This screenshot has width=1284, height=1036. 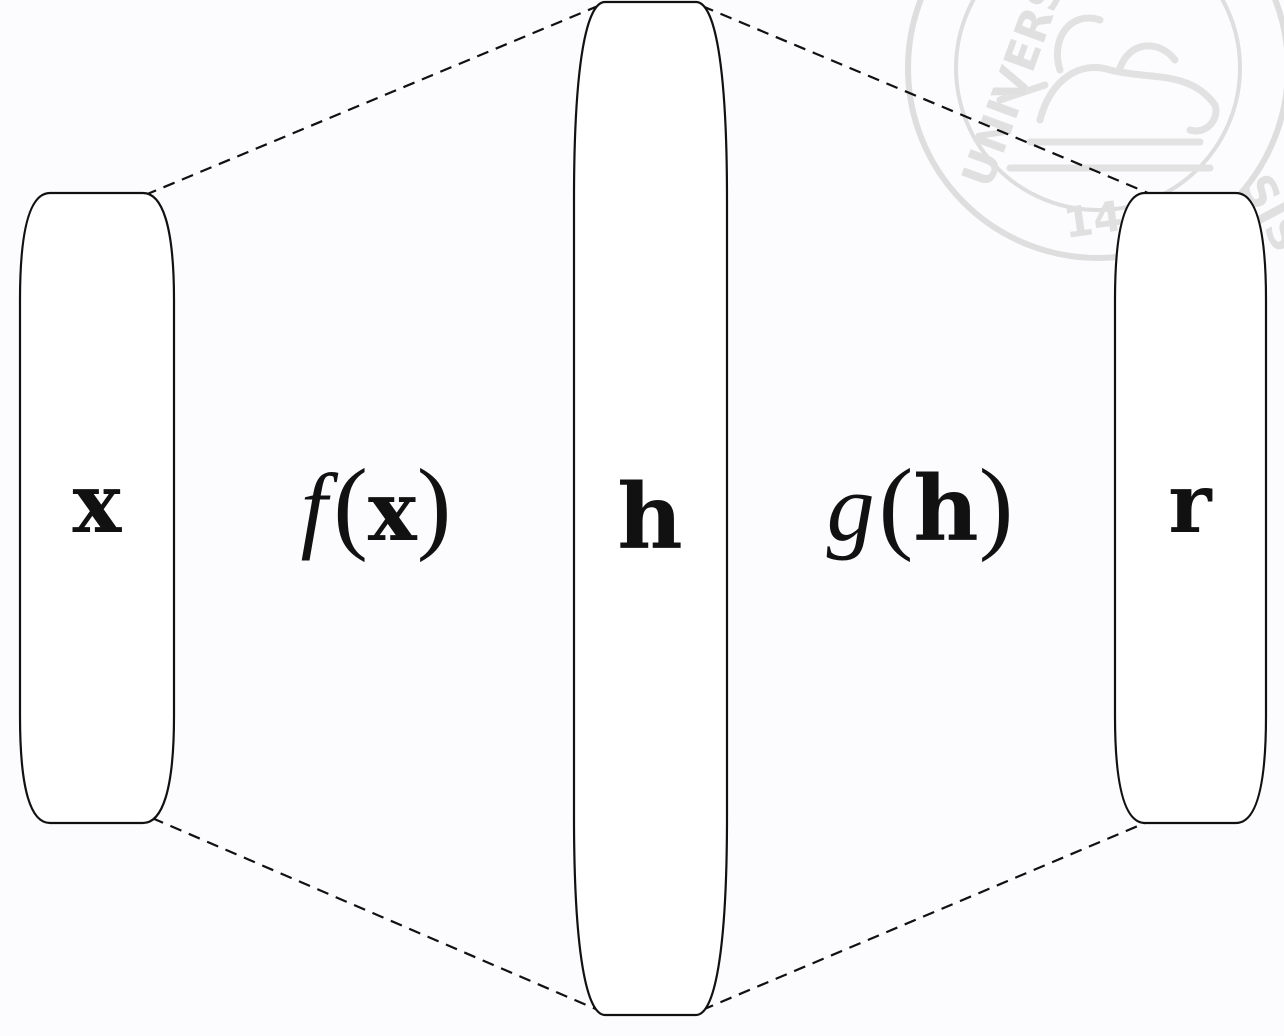 I want to click on decoder-function-label: g(h), so click(x=920, y=505).